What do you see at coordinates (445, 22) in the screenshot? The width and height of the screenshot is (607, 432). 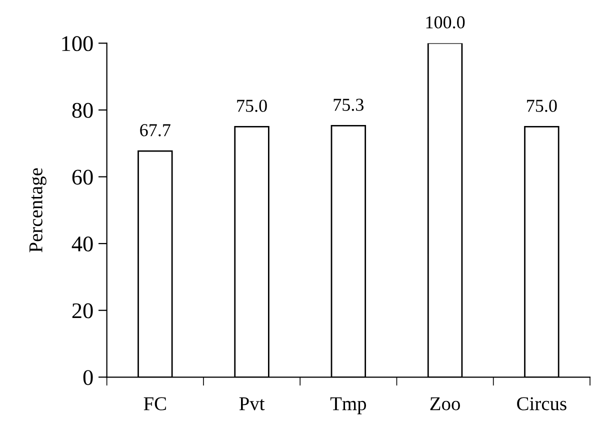 I see `data-label: 100.0` at bounding box center [445, 22].